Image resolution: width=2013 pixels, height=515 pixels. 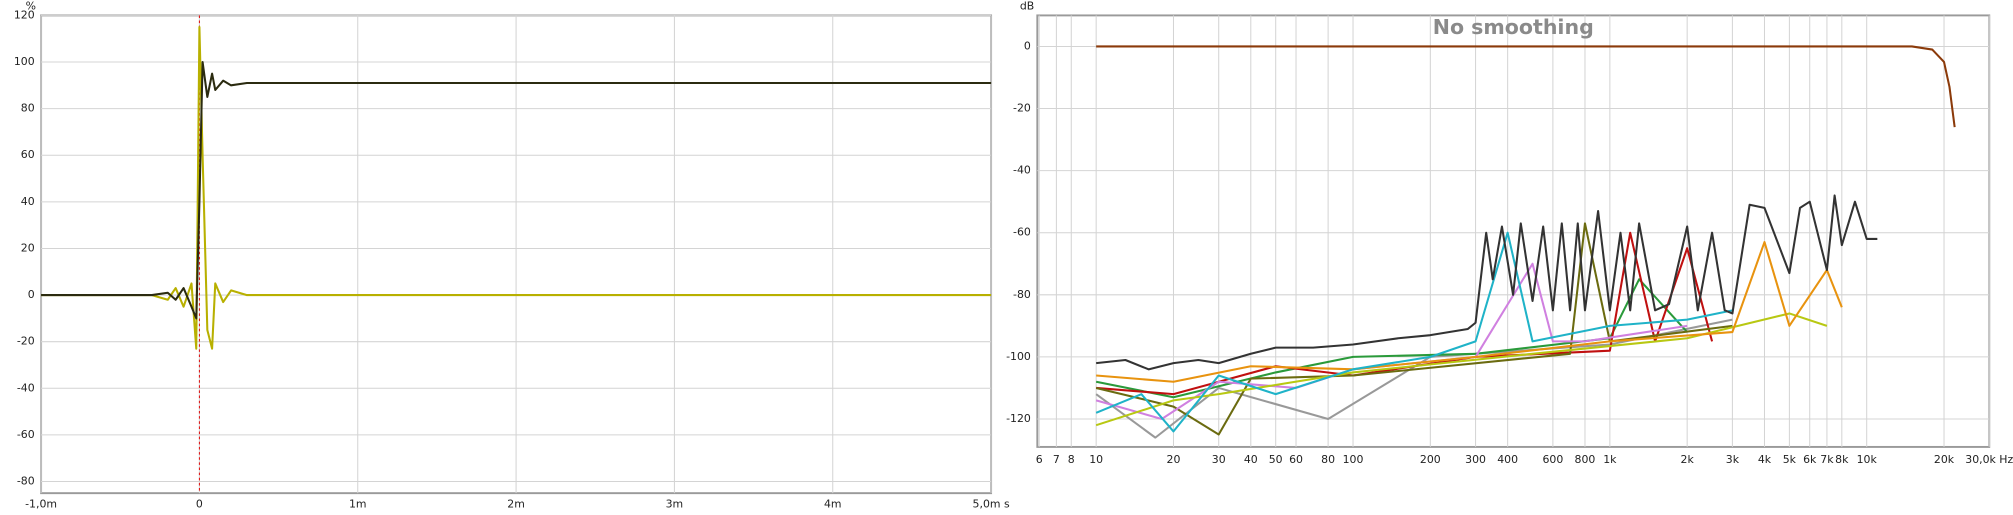 What do you see at coordinates (833, 504) in the screenshot?
I see `x-tick-label: 4m` at bounding box center [833, 504].